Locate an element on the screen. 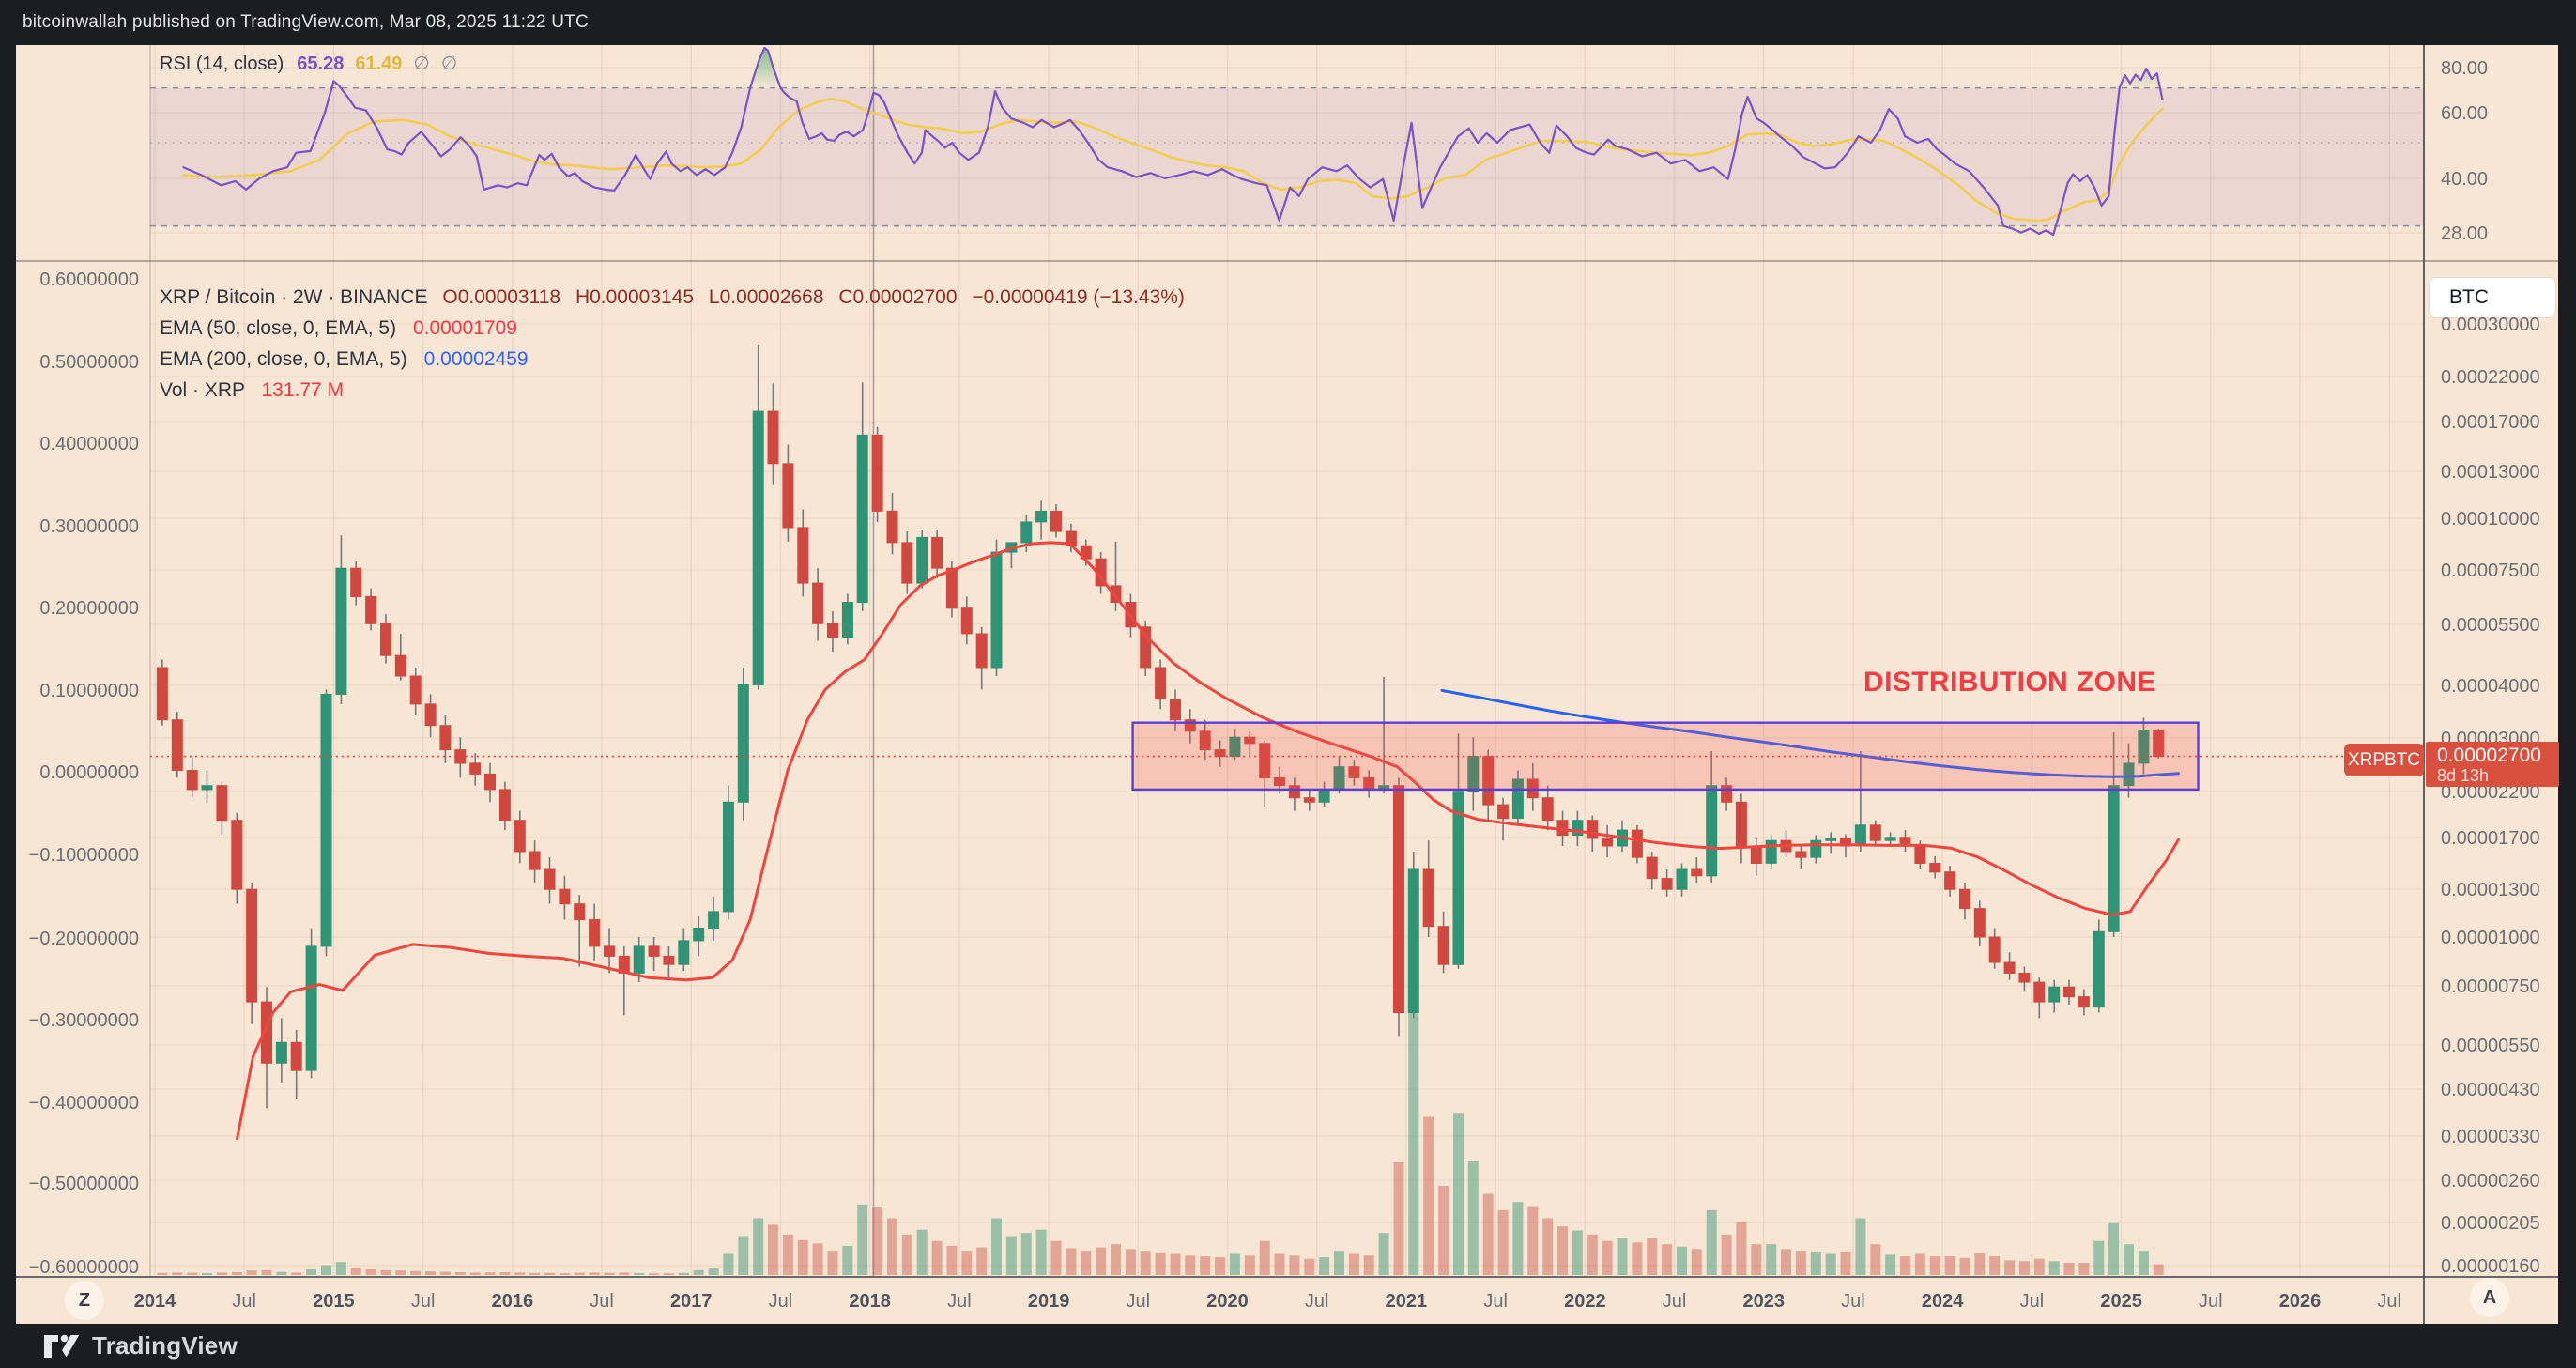 This screenshot has height=1368, width=2576. left-axis-tick: 0.30000000 is located at coordinates (89, 526).